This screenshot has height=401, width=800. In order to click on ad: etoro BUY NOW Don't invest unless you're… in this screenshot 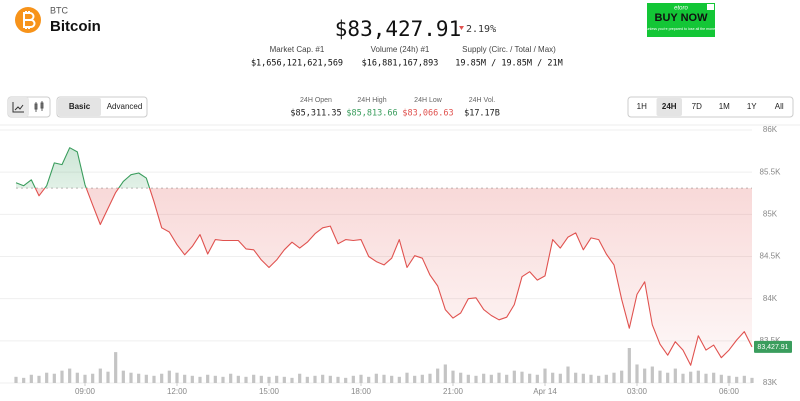, I will do `click(681, 20)`.